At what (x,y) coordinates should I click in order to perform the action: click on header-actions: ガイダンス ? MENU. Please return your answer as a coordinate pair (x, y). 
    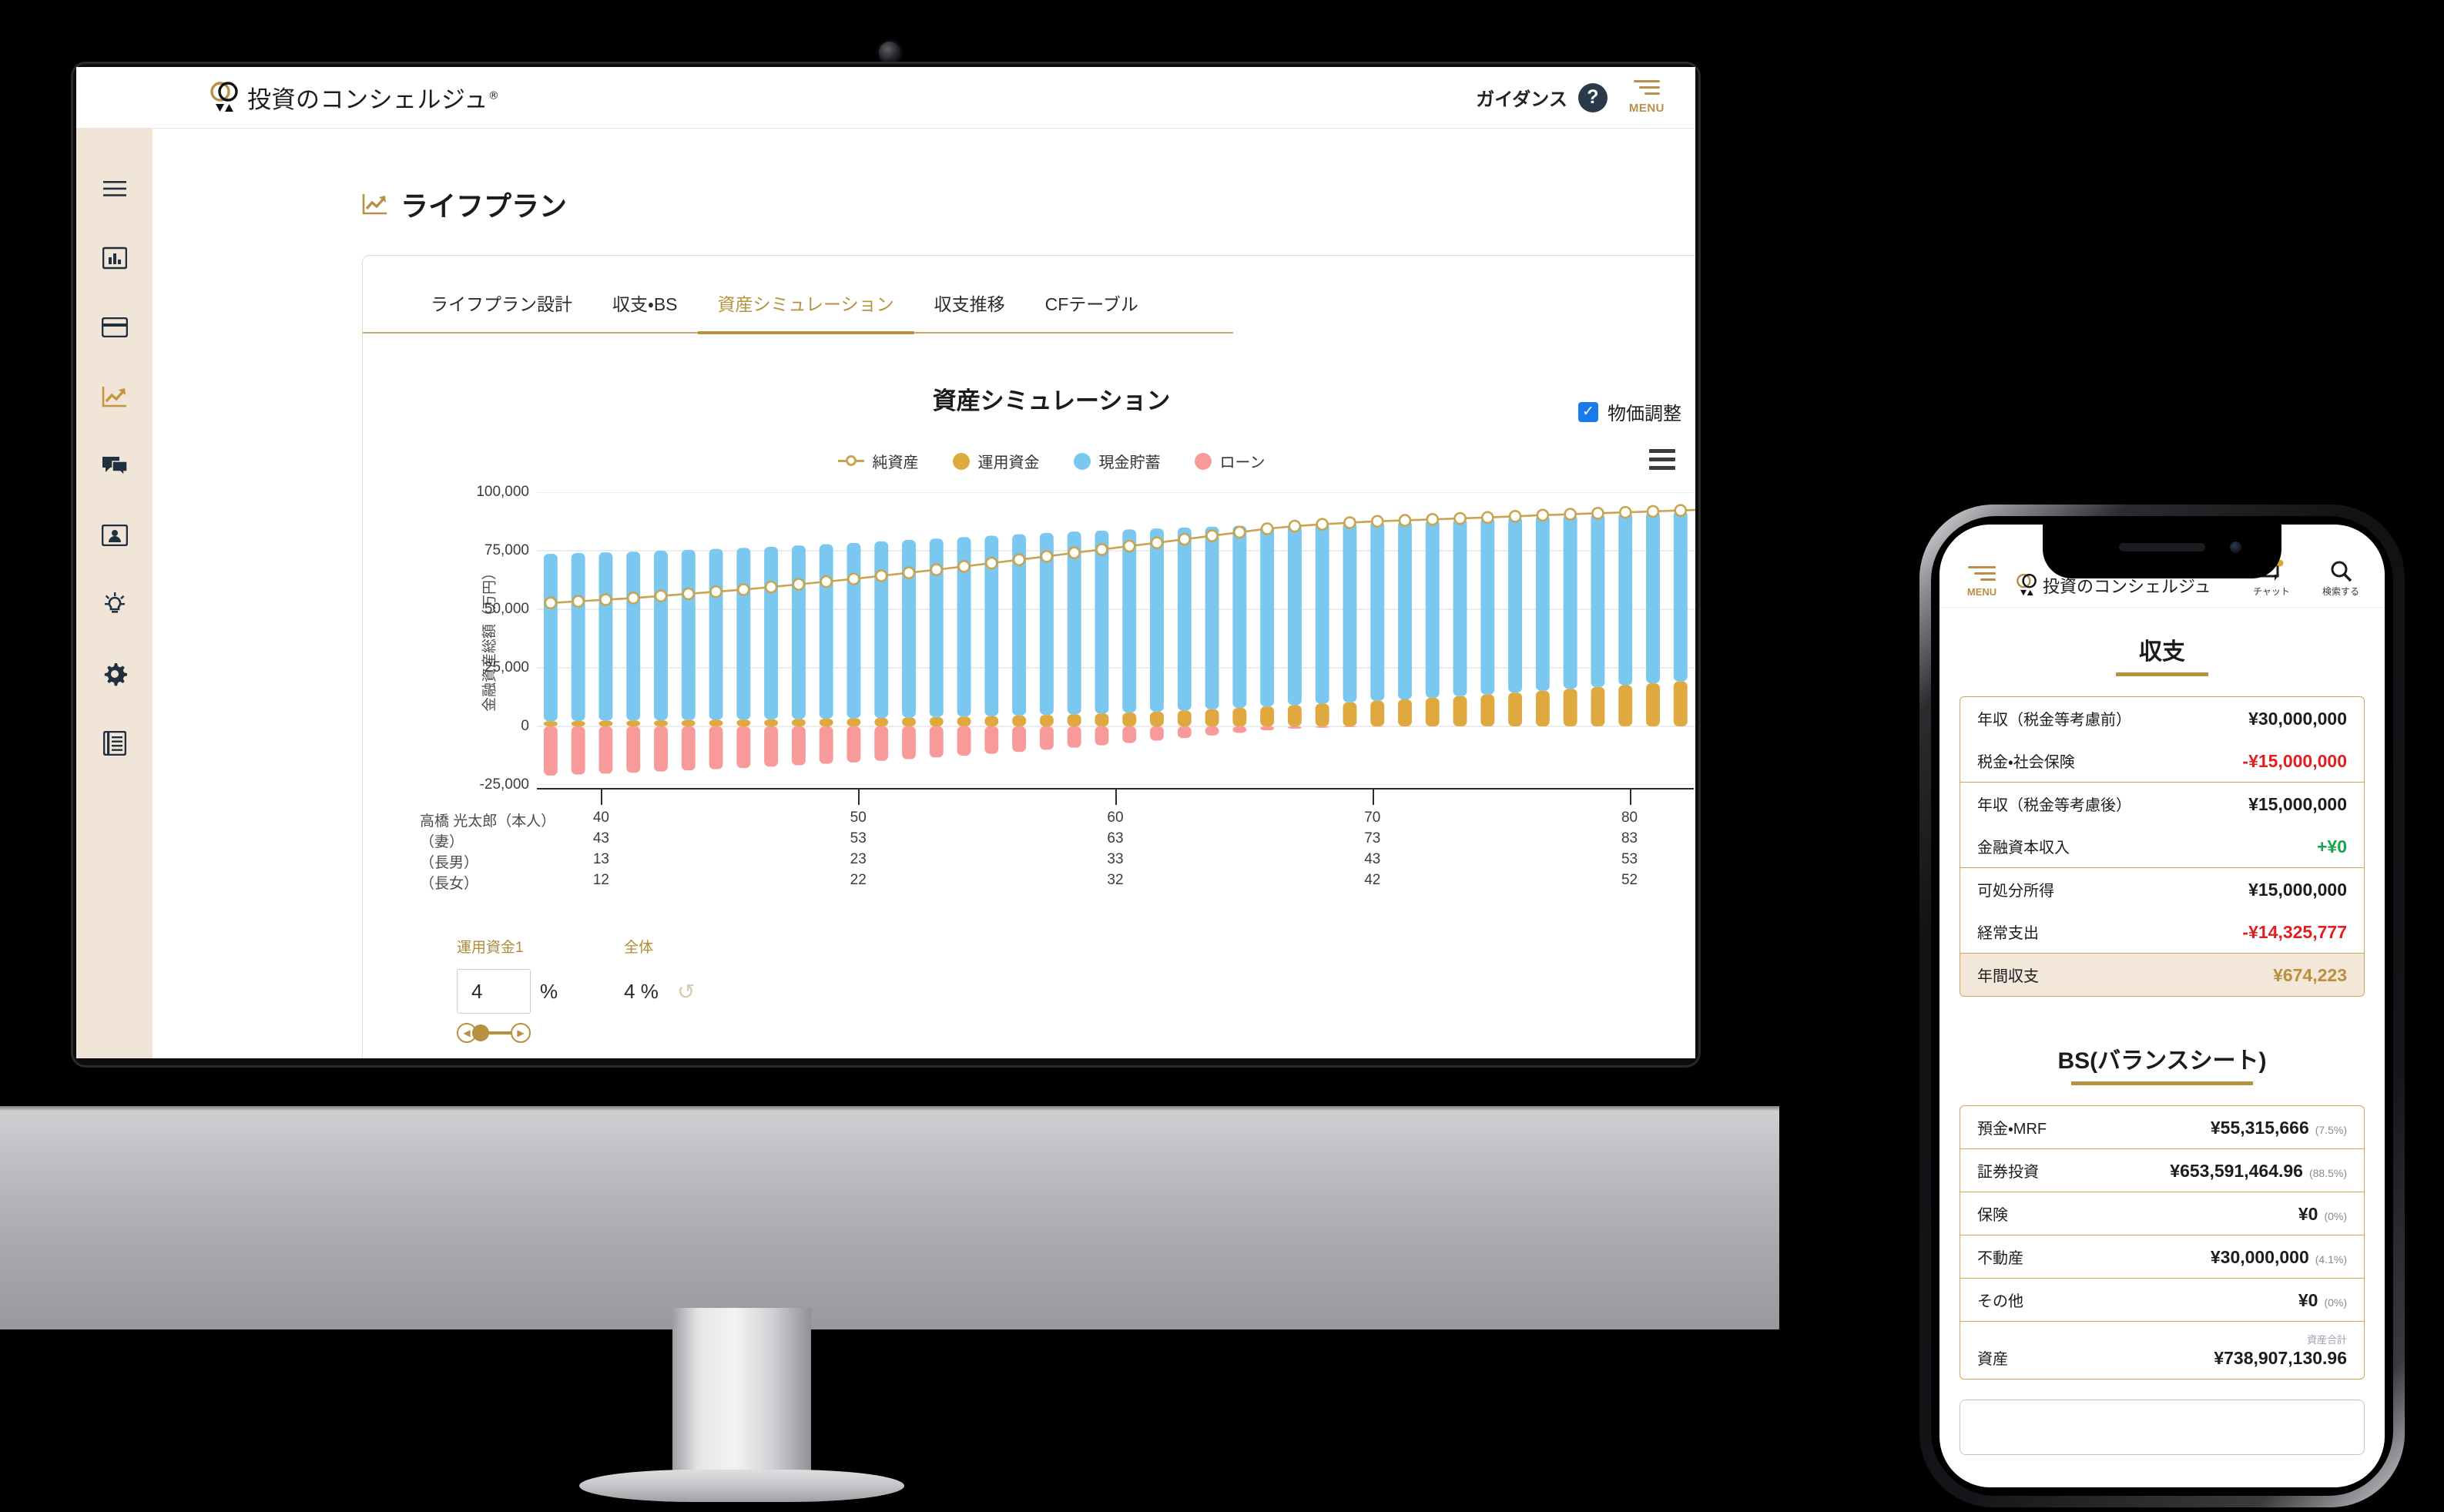
    Looking at the image, I should click on (1585, 97).